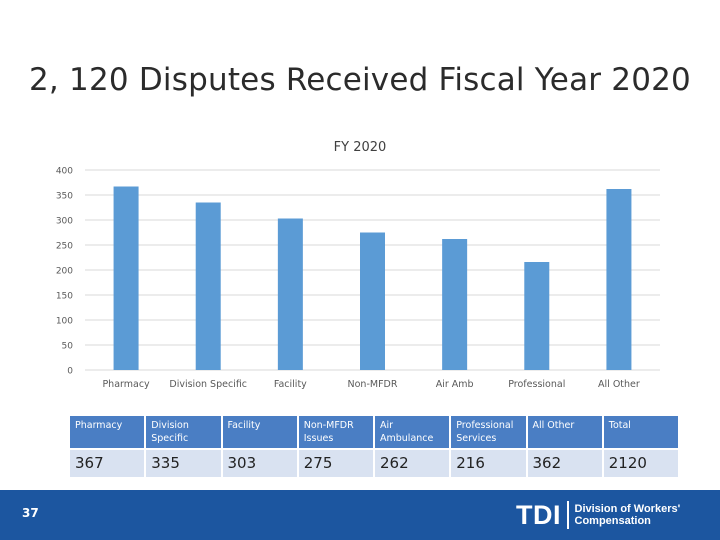  Describe the element at coordinates (568, 515) in the screenshot. I see `logo-divider` at that location.